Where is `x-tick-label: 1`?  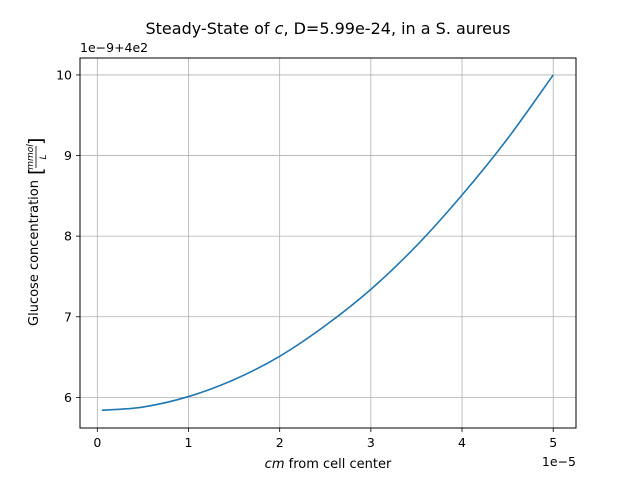 x-tick-label: 1 is located at coordinates (189, 442).